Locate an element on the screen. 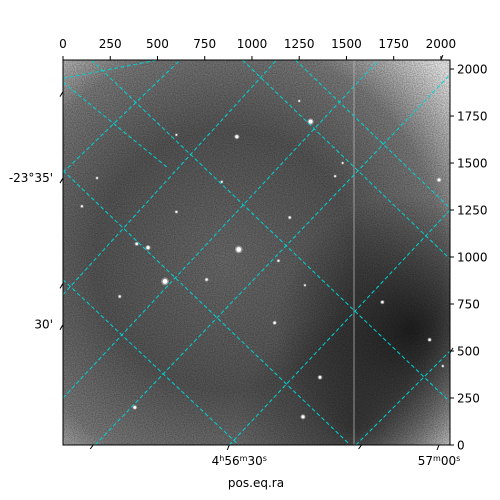 This screenshot has height=500, width=500. x-tick-label: 0 is located at coordinates (63, 44).